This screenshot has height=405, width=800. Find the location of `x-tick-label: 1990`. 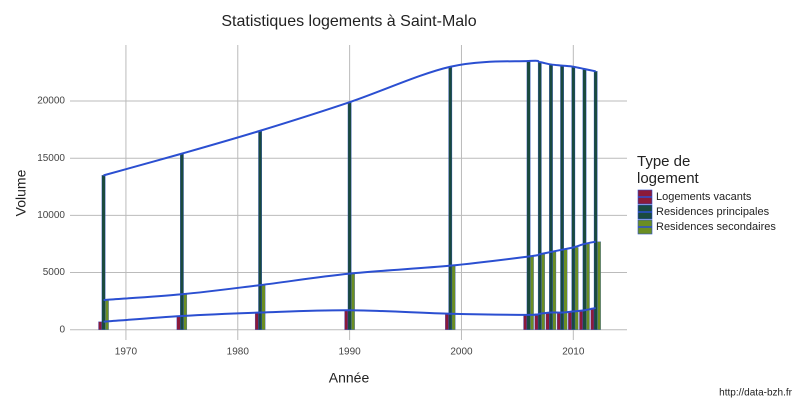

x-tick-label: 1990 is located at coordinates (349, 352).